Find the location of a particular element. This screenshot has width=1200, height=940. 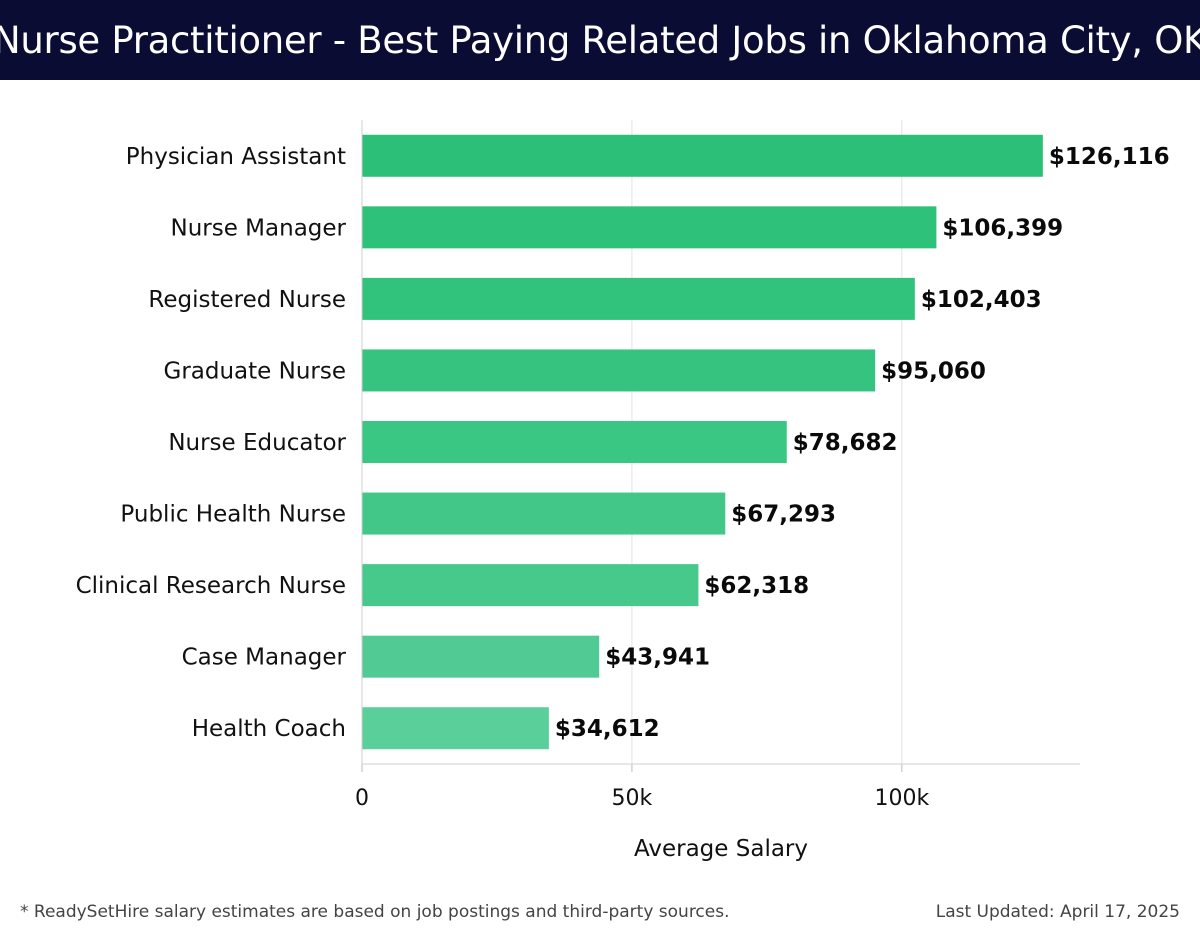

category-label: Health Coach is located at coordinates (269, 729).